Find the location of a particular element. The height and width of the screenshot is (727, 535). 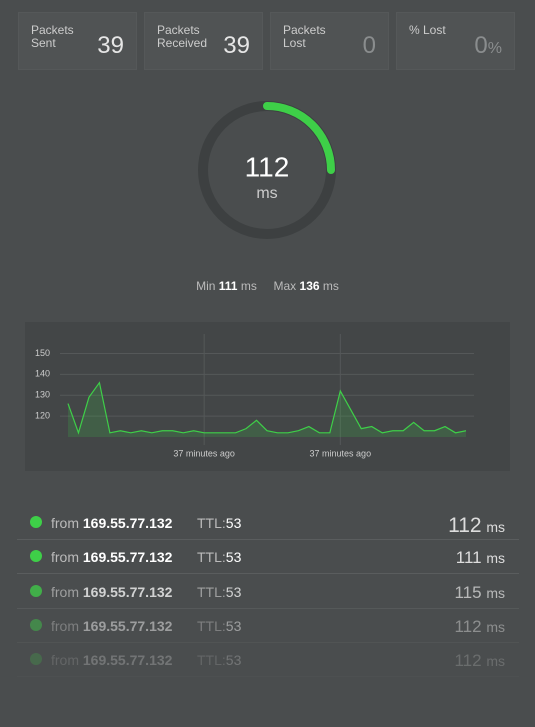

stat-box: Packets Received 39 is located at coordinates (203, 41).